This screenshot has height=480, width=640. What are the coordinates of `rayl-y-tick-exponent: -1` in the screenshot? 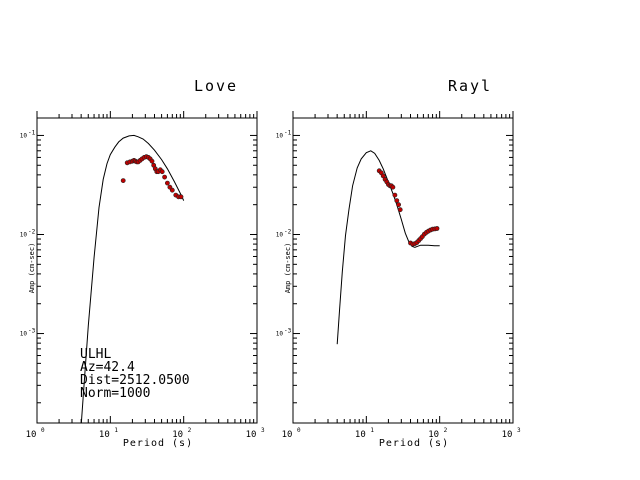 It's located at (288, 132).